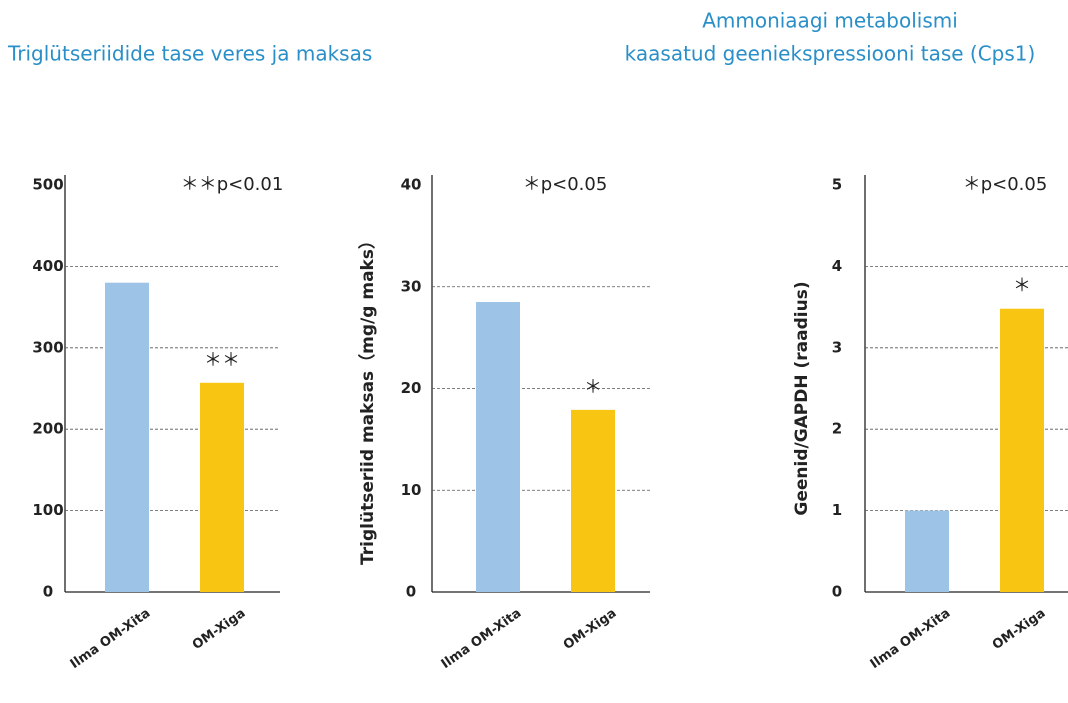 Image resolution: width=1068 pixels, height=703 pixels. I want to click on y-tick-label: 200, so click(47, 429).